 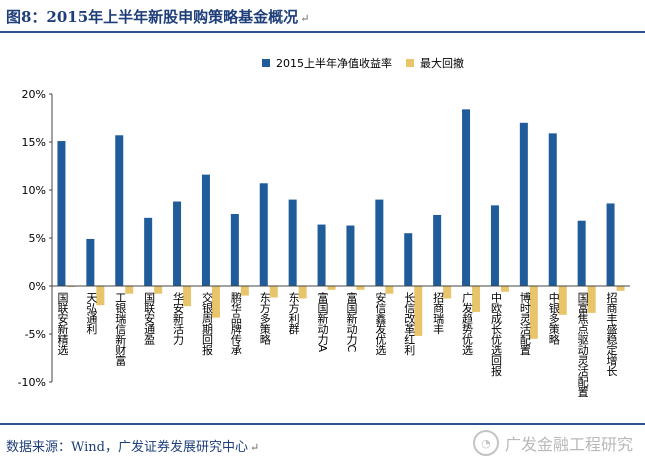 I want to click on x-category-label: 中欧成长优选回报, so click(x=495, y=335).